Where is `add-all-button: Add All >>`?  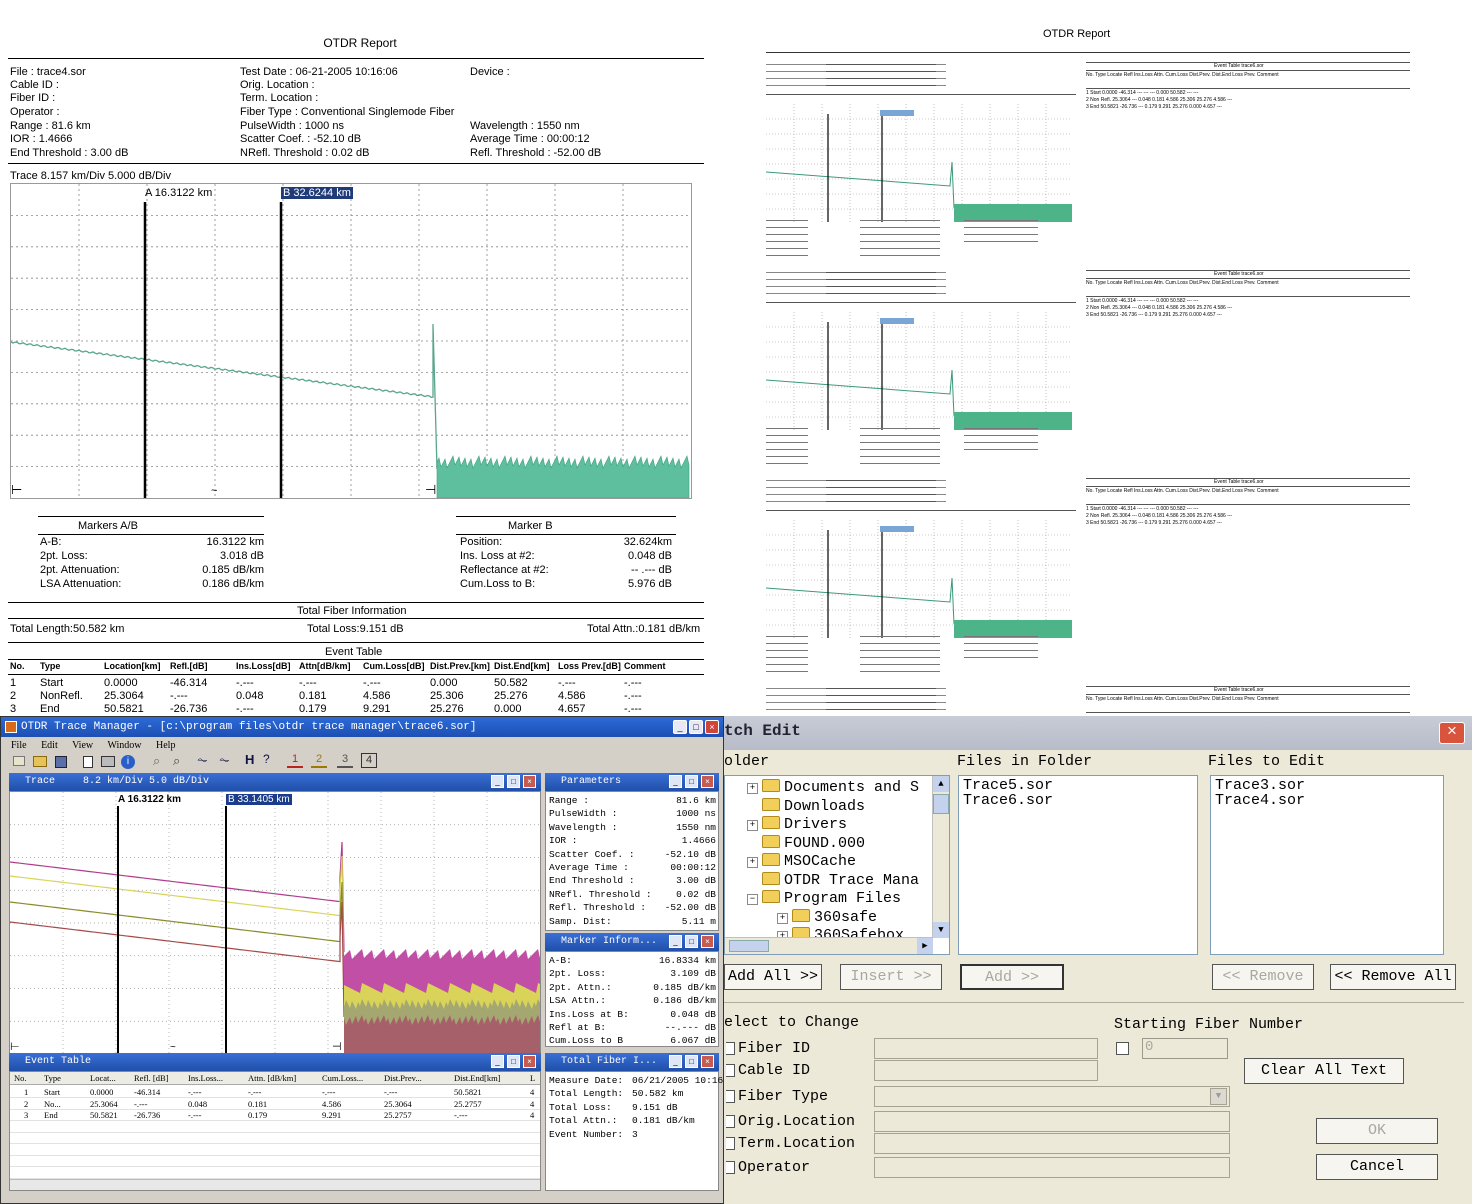
add-all-button: Add All >> is located at coordinates (773, 977).